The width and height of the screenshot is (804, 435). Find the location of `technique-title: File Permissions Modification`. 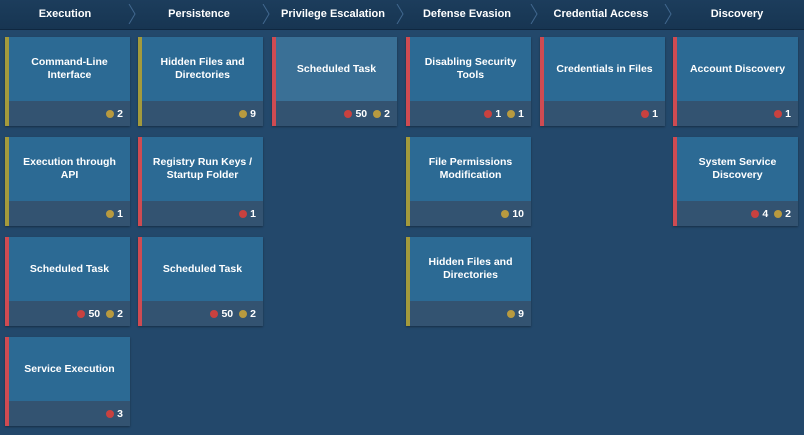

technique-title: File Permissions Modification is located at coordinates (470, 168).